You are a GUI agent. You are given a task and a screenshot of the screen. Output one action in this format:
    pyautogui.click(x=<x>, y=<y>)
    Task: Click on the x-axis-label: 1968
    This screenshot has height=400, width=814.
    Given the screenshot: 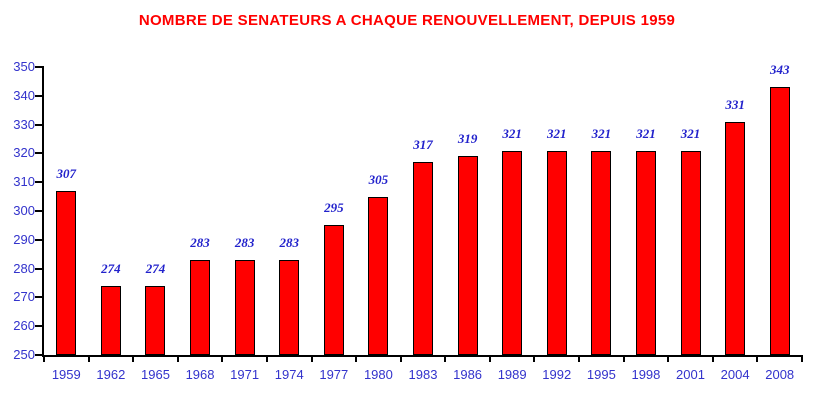 What is the action you would take?
    pyautogui.click(x=200, y=374)
    